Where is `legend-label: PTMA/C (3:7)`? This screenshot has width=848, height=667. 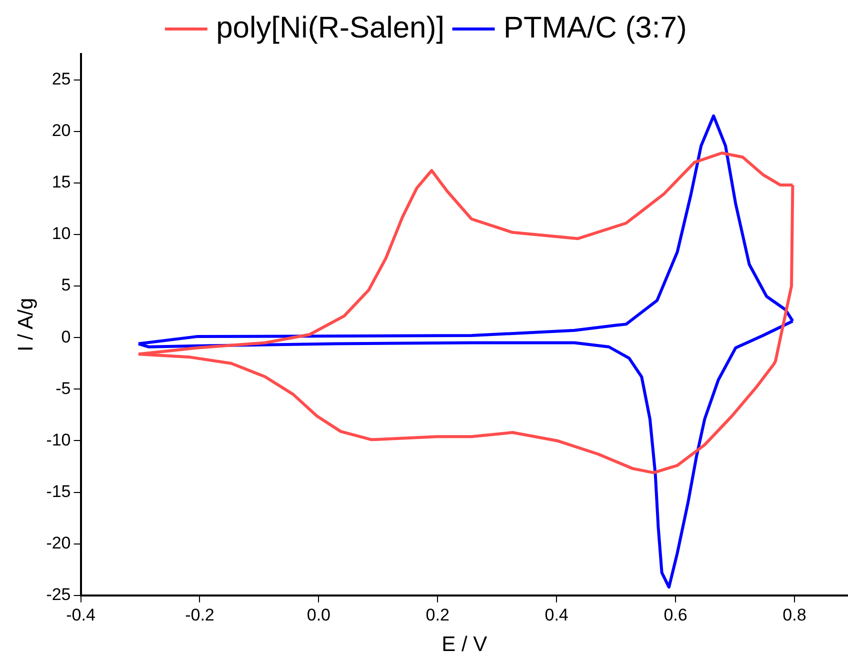
legend-label: PTMA/C (3:7) is located at coordinates (595, 27).